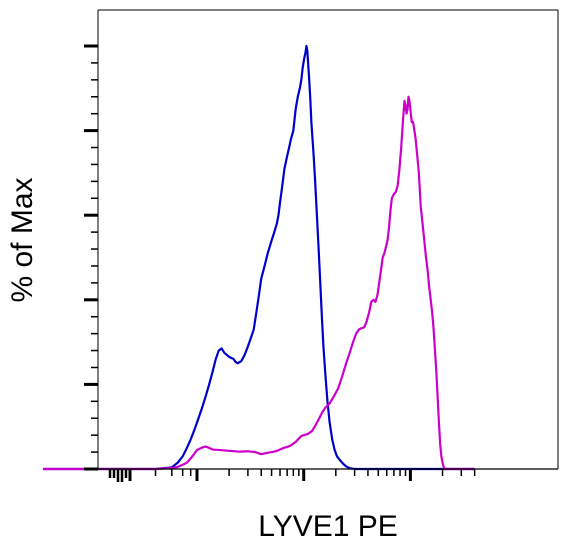 Image resolution: width=580 pixels, height=550 pixels. Describe the element at coordinates (328, 526) in the screenshot. I see `x-axis-label: LYVE1 PE` at that location.